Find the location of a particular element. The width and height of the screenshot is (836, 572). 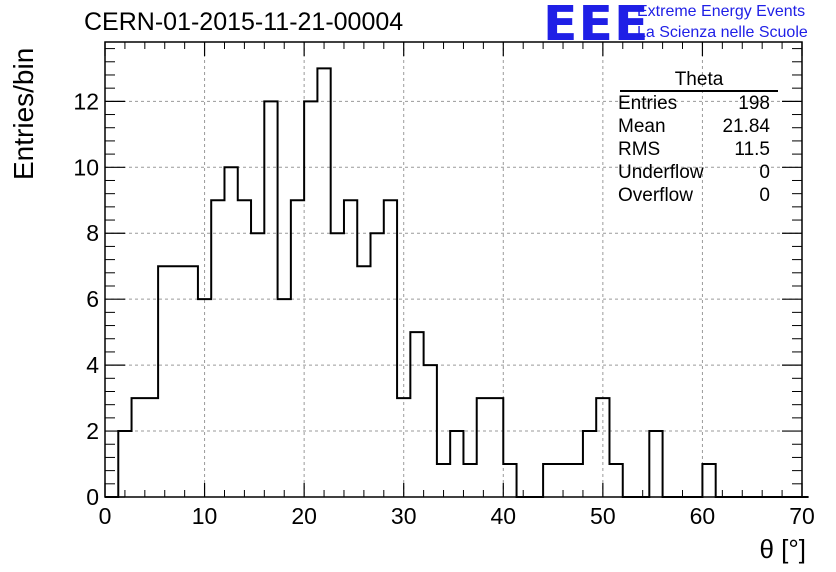

stats-row: Mean 21.84 is located at coordinates (694, 126).